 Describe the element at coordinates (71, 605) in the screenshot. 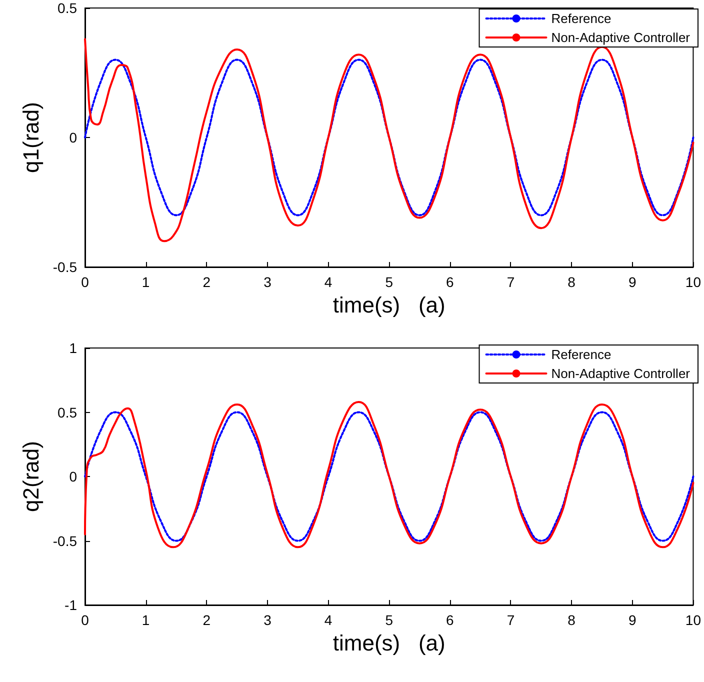

I see `y-tick-label: -1` at that location.